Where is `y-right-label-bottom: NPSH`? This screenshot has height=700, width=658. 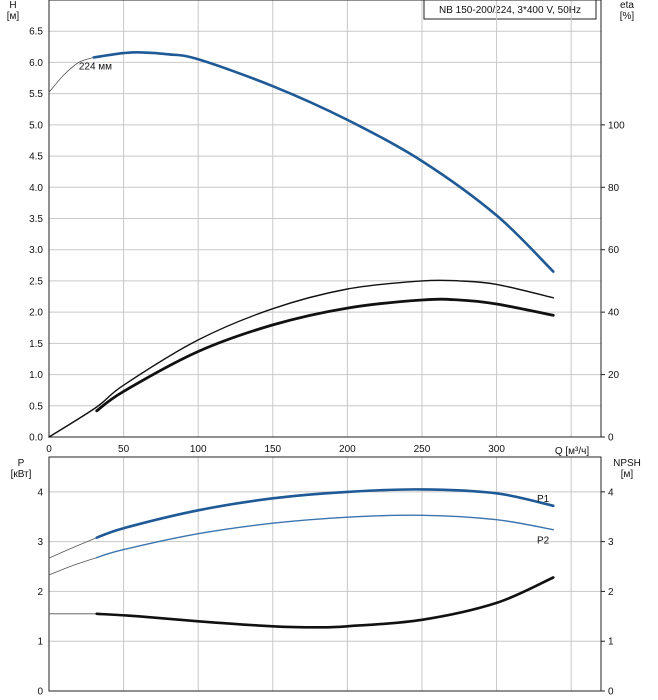
y-right-label-bottom: NPSH is located at coordinates (627, 463).